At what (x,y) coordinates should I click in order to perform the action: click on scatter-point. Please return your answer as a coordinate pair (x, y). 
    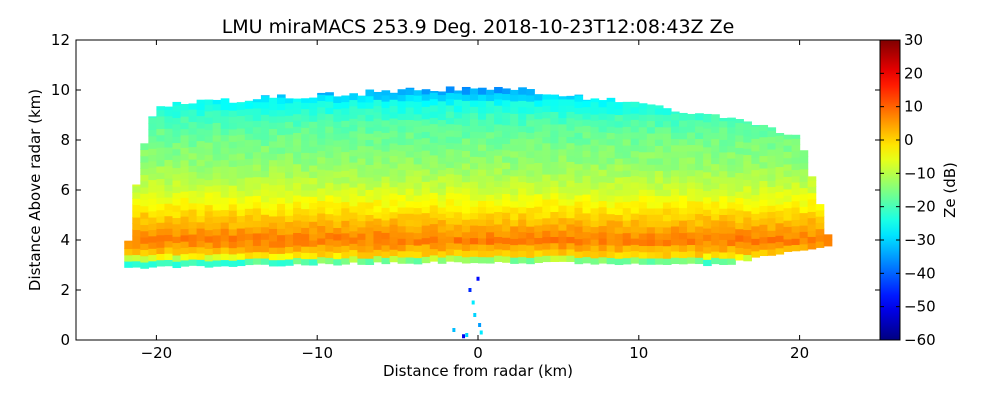
    Looking at the image, I should click on (480, 325).